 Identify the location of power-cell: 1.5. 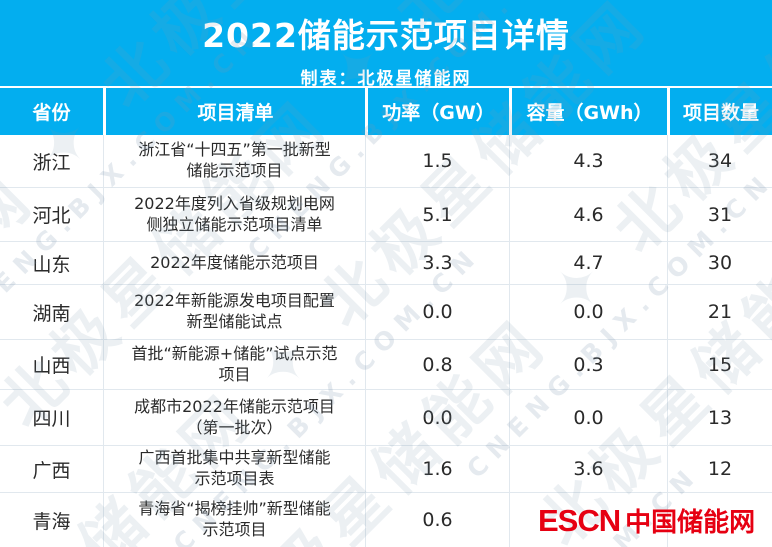
(437, 161).